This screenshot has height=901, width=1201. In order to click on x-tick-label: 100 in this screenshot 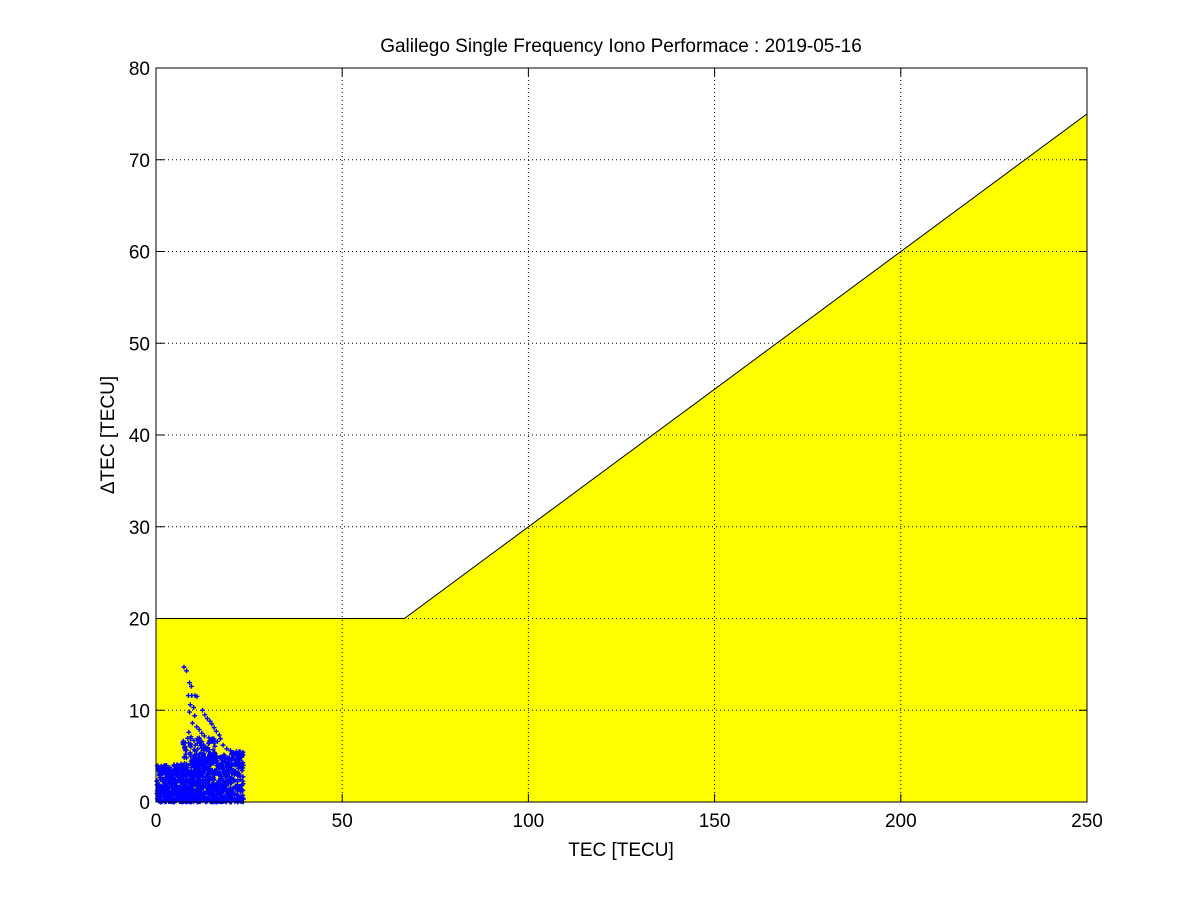, I will do `click(529, 821)`.